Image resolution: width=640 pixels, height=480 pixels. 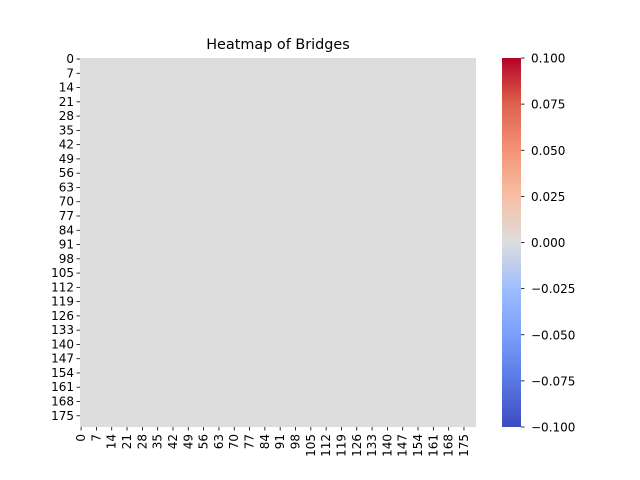 I want to click on column-tick-label: 175, so click(x=464, y=445).